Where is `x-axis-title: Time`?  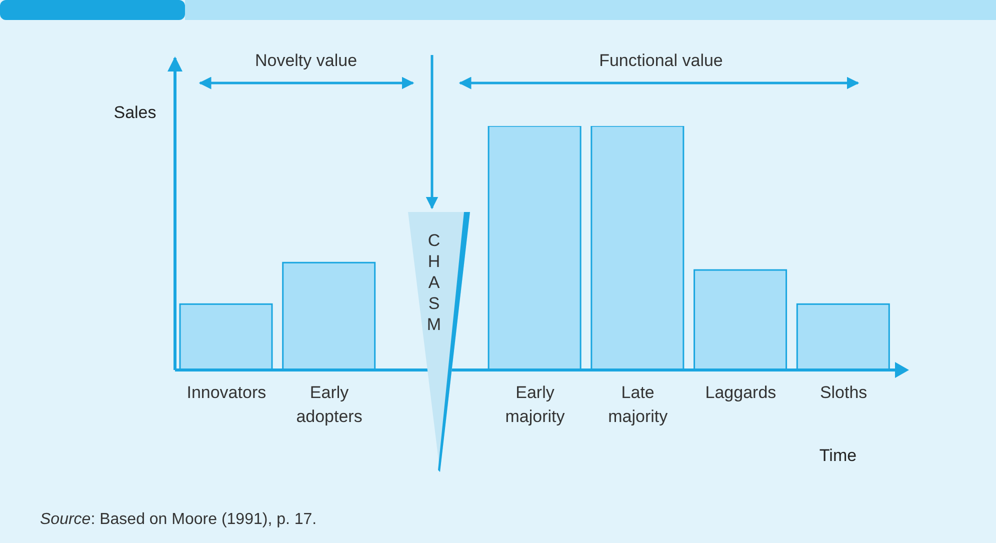
x-axis-title: Time is located at coordinates (838, 455).